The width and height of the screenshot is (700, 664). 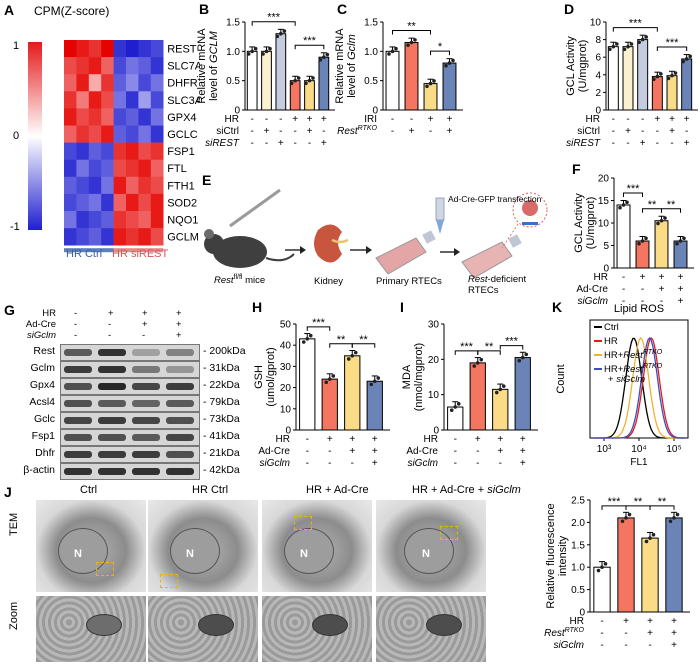 I want to click on western-condition-mark: +, so click(x=179, y=324).